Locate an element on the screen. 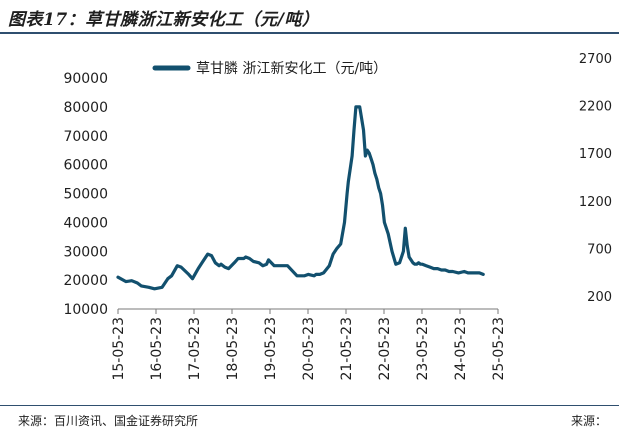 Image resolution: width=619 pixels, height=436 pixels. chart-legend: 草甘膦 浙江新安化工（元/吨） is located at coordinates (269, 69).